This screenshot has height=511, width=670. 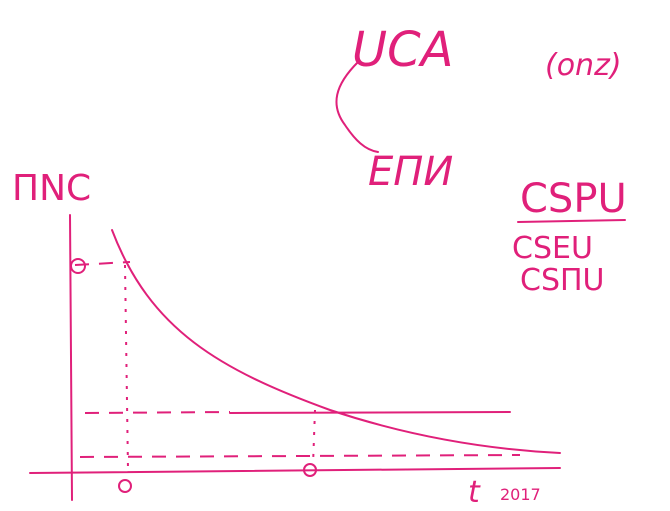 I want to click on top-note: (onz), so click(x=583, y=65).